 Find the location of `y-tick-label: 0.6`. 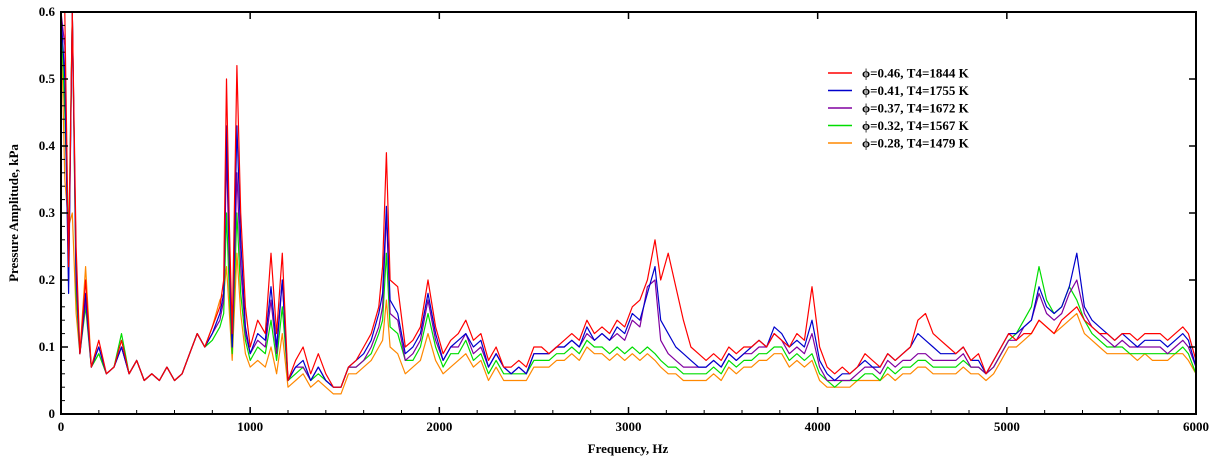

y-tick-label: 0.6 is located at coordinates (47, 11).